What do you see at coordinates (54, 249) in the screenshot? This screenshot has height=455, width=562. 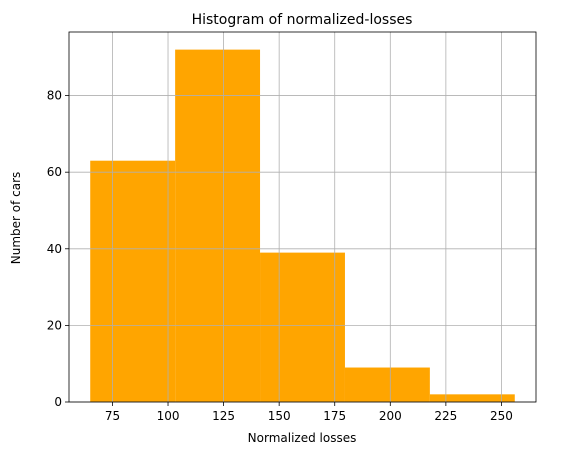 I see `y-tick-label-3: 40` at bounding box center [54, 249].